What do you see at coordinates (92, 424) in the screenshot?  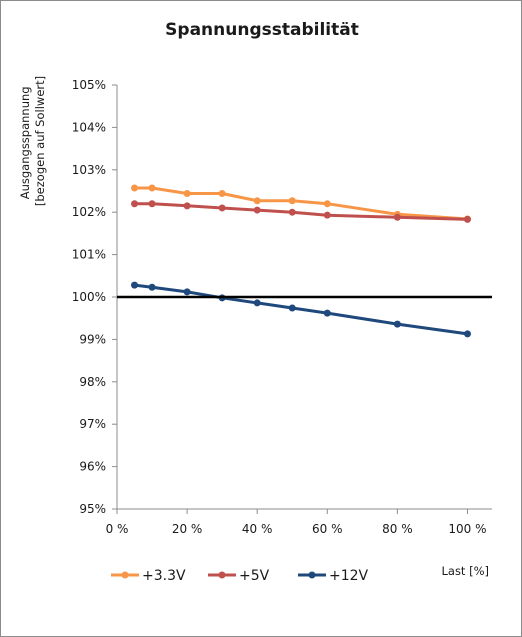 I see `y-tick-label: 97%` at bounding box center [92, 424].